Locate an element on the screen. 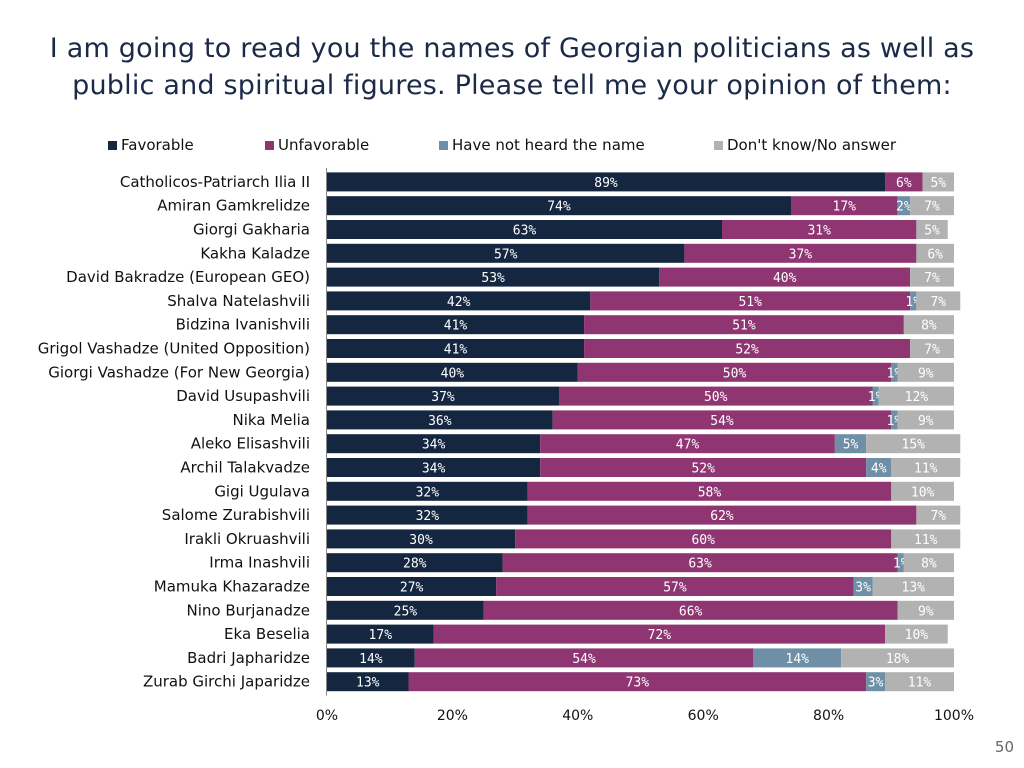  data-label-not_heard-zurab-girchi-japaridze: 3% is located at coordinates (876, 683).